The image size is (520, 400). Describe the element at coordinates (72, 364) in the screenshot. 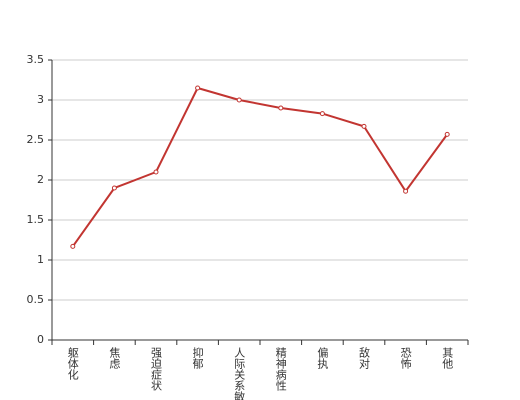

I see `x-tick-label: 躯体化` at that location.